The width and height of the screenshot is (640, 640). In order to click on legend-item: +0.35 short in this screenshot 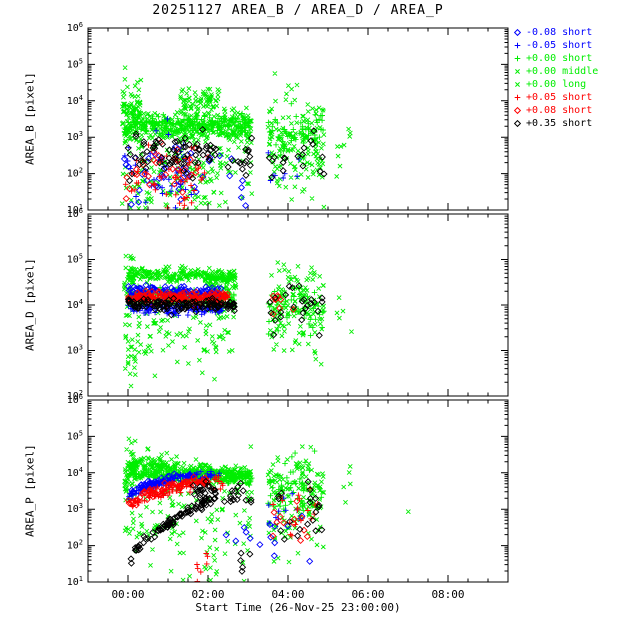, I will do `click(554, 123)`.